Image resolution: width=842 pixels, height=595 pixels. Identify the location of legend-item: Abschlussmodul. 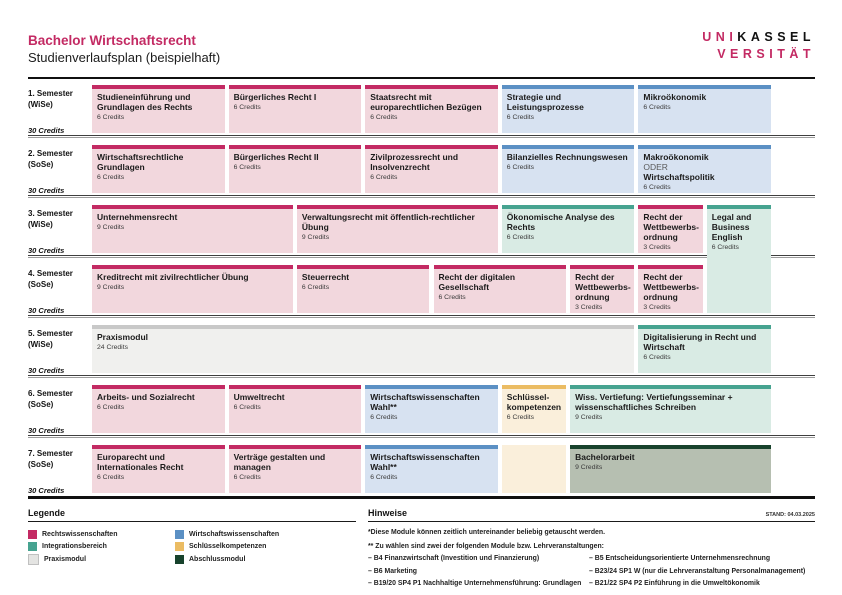
(265, 559).